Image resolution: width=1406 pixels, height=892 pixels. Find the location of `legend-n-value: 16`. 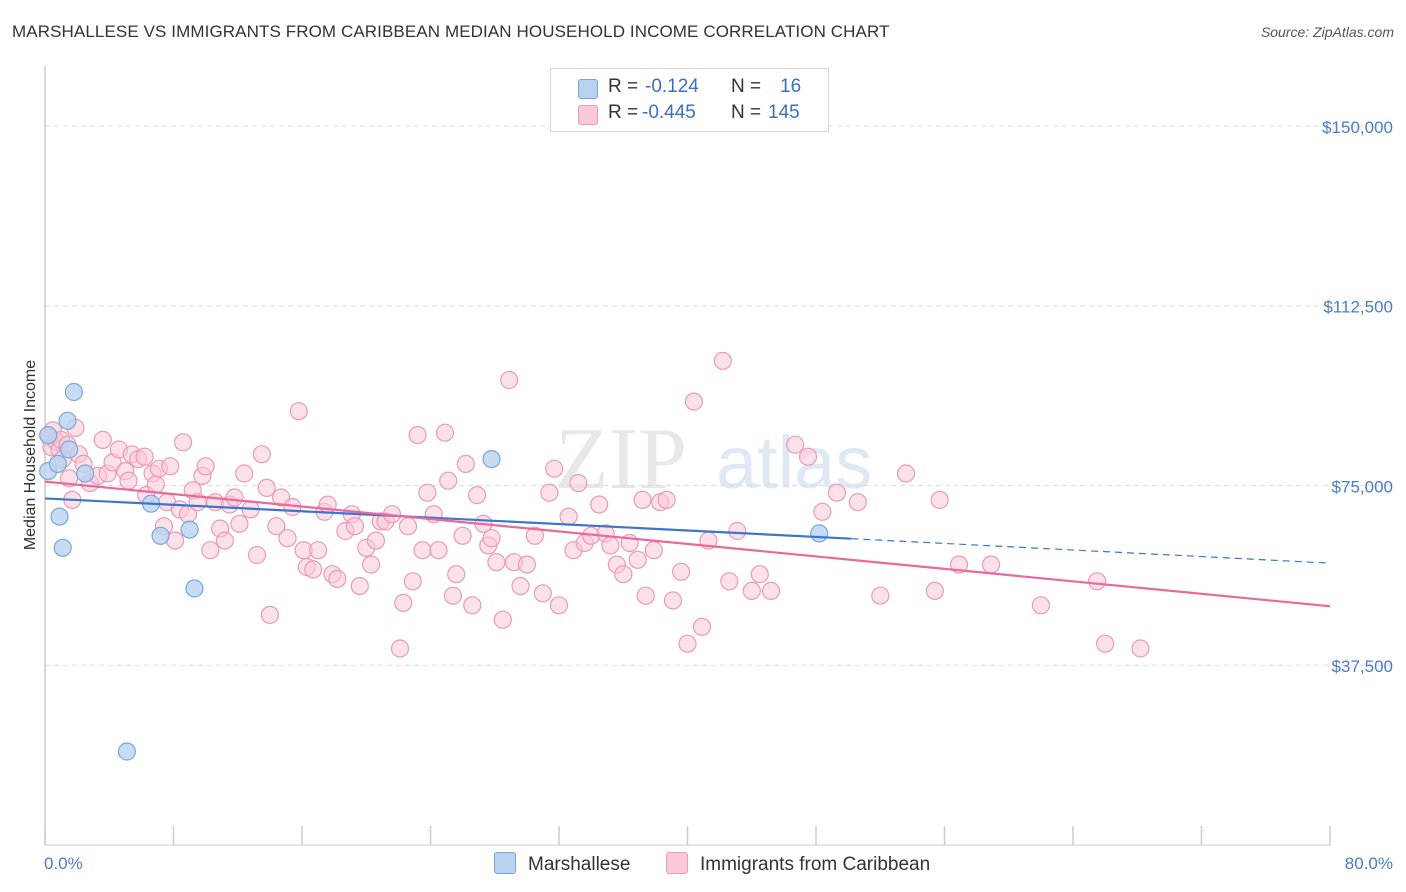

legend-n-value: 16 is located at coordinates (791, 86).